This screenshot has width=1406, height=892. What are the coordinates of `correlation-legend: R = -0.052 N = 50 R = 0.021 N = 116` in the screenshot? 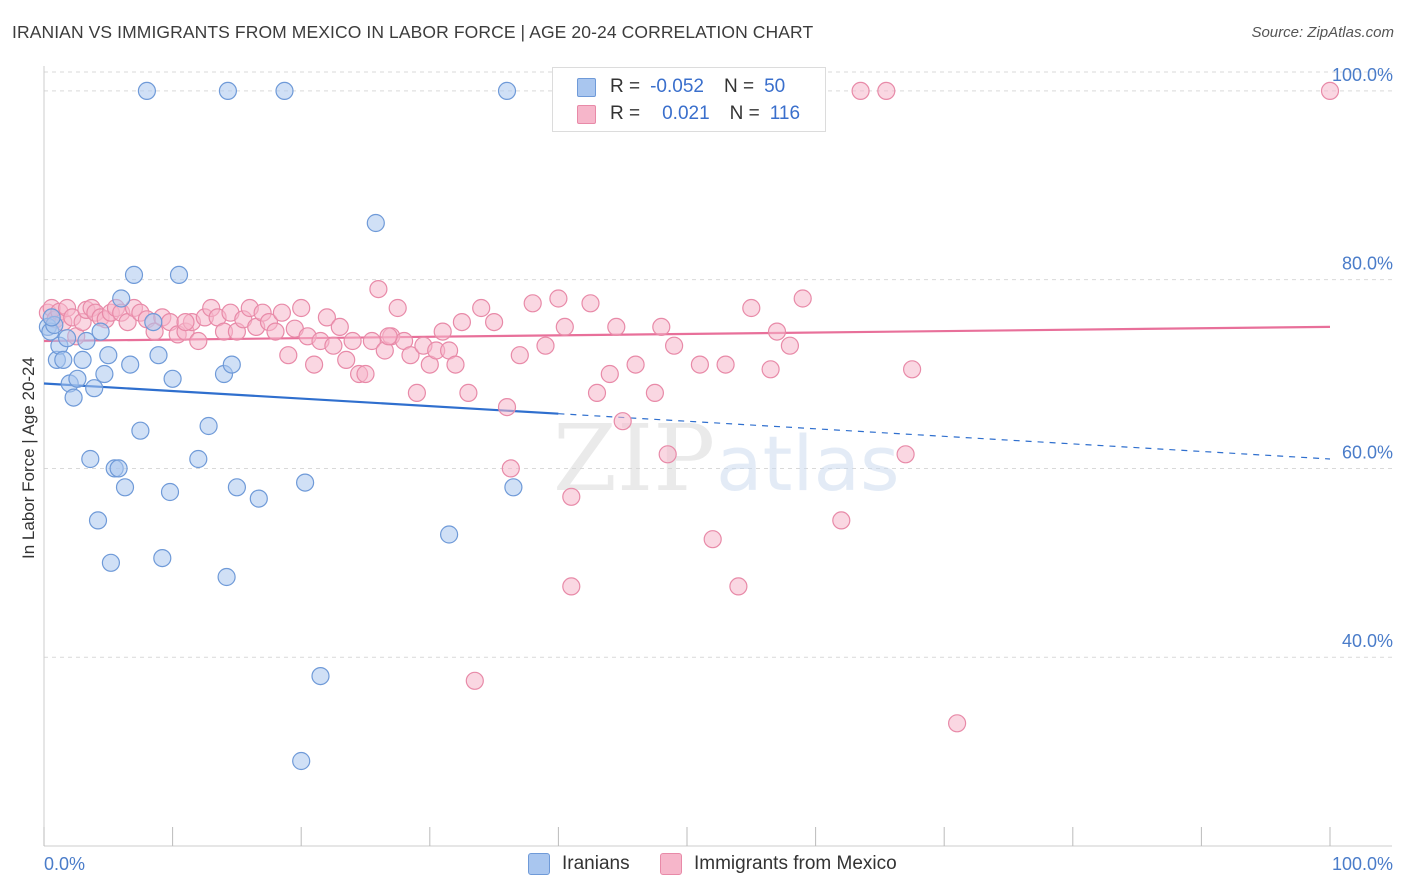 It's located at (689, 99).